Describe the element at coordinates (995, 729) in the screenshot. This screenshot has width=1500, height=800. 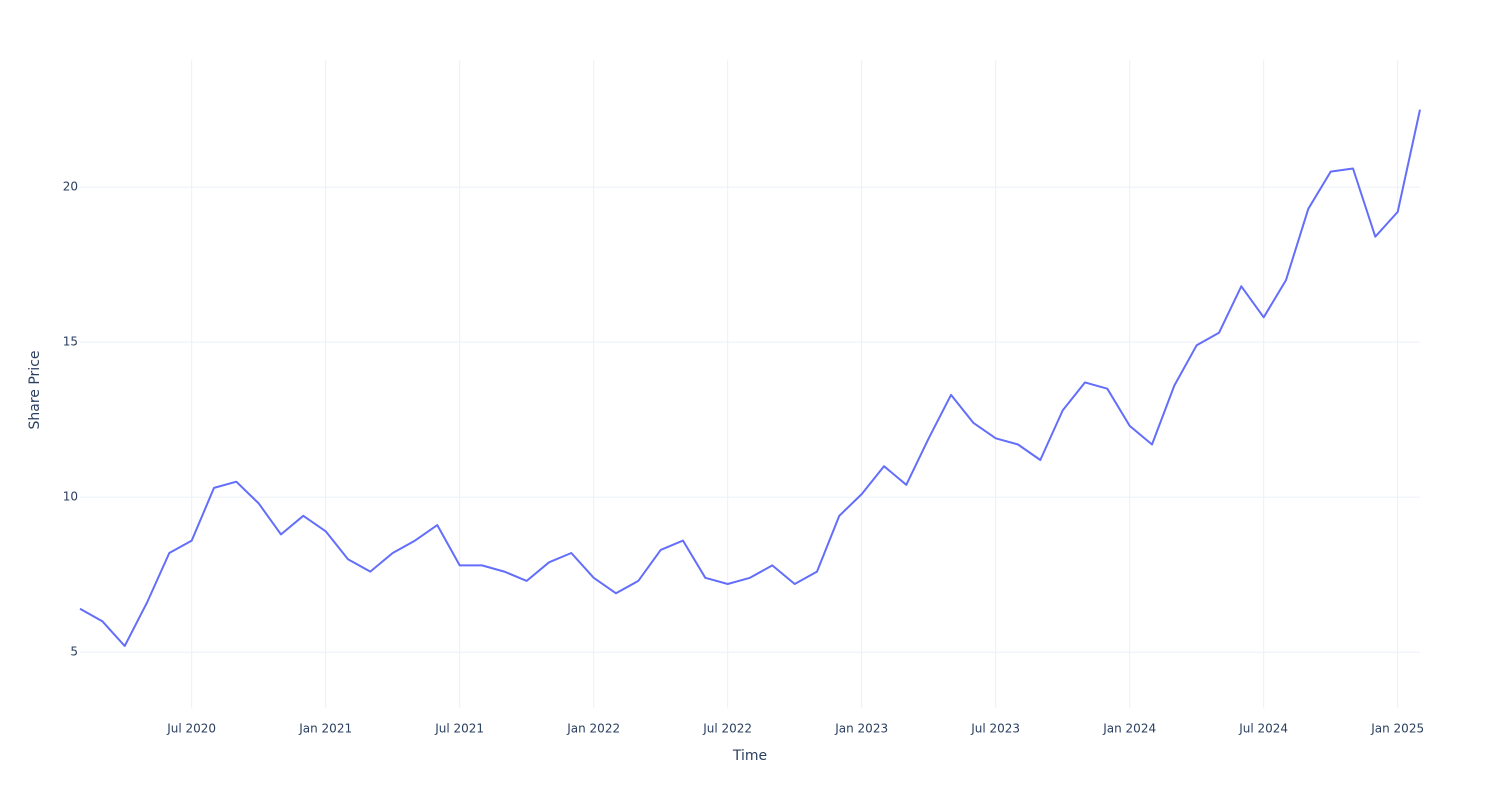
I see `x-tick-label: Jul 2023` at that location.